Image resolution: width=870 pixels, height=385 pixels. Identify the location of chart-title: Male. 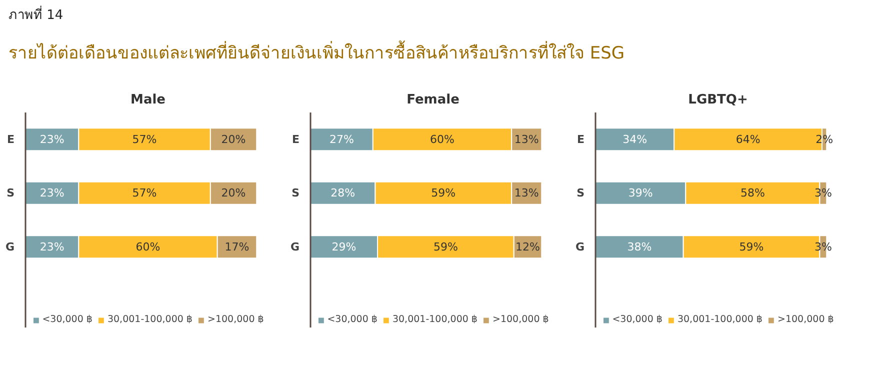
(148, 100).